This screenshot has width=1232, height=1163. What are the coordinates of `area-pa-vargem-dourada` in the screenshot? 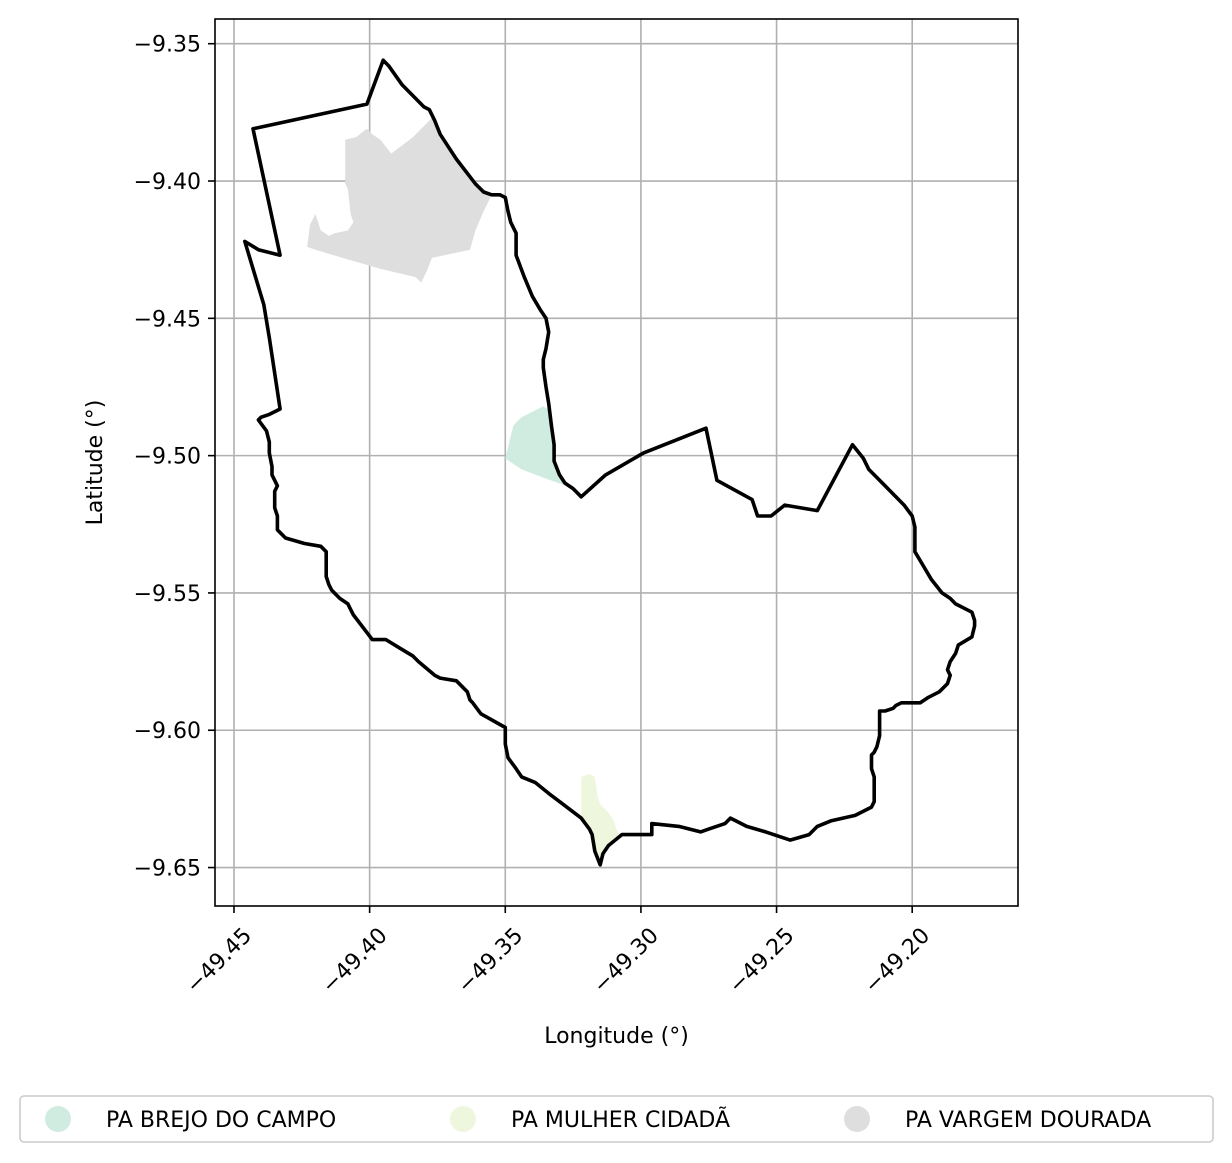 It's located at (399, 200).